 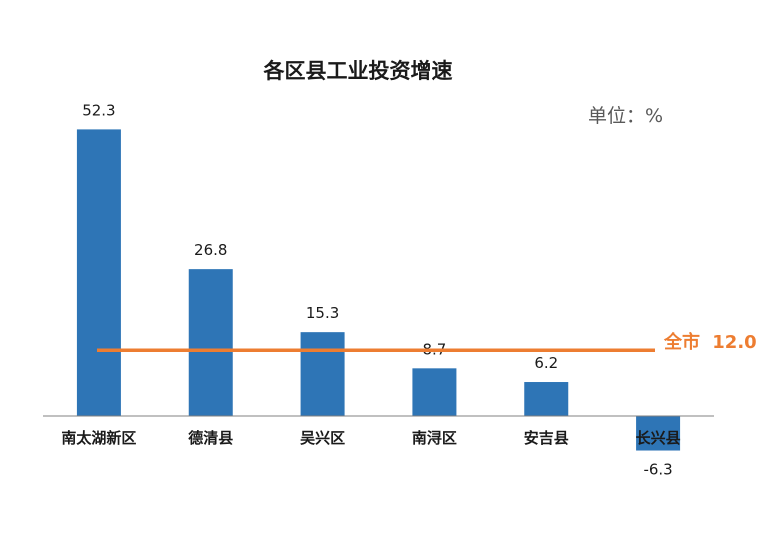 What do you see at coordinates (98, 438) in the screenshot?
I see `category-label-1: 南太湖新区` at bounding box center [98, 438].